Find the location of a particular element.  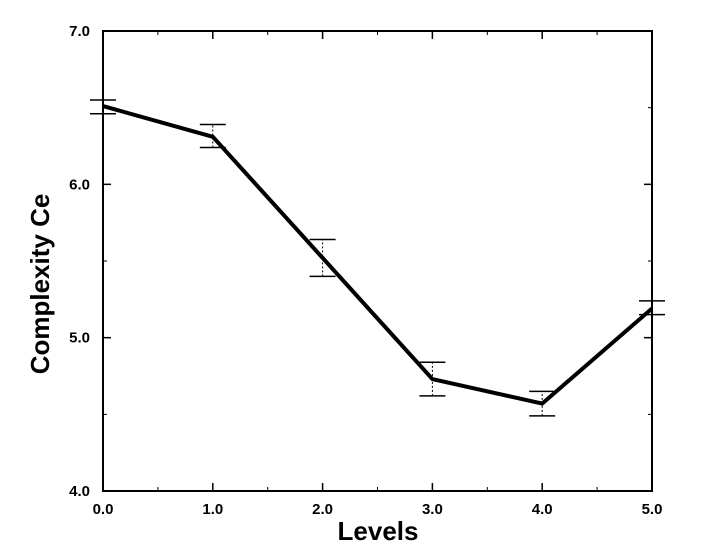

y-axis-label: Complexity Ce is located at coordinates (40, 284).